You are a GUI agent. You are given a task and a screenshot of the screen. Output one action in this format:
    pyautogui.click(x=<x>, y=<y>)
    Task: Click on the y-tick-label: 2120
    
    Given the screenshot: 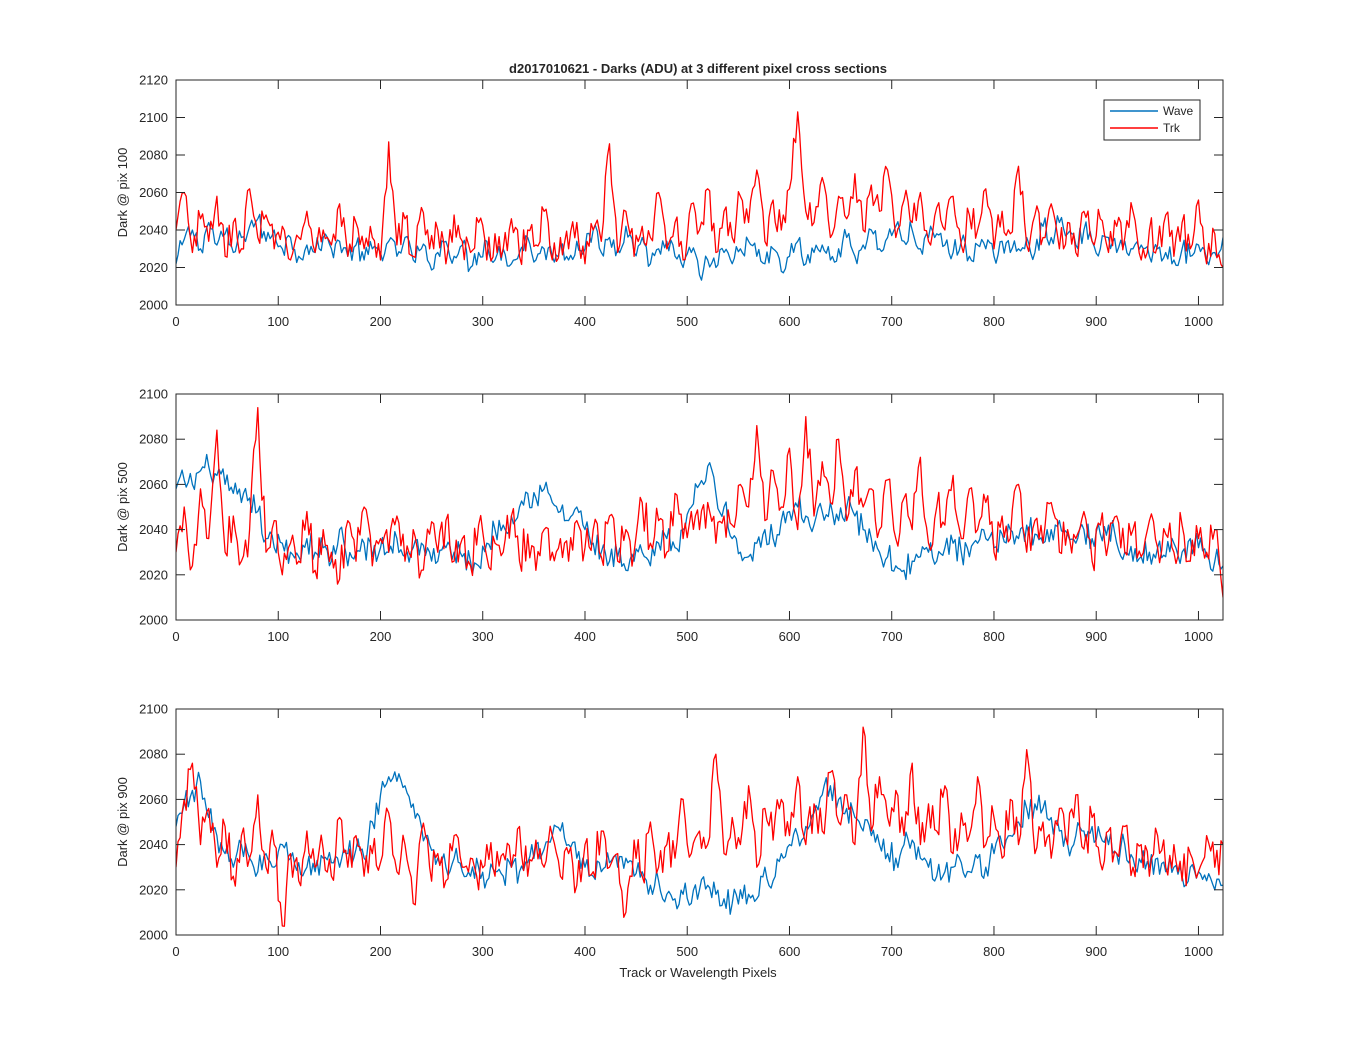 What is the action you would take?
    pyautogui.click(x=153, y=80)
    